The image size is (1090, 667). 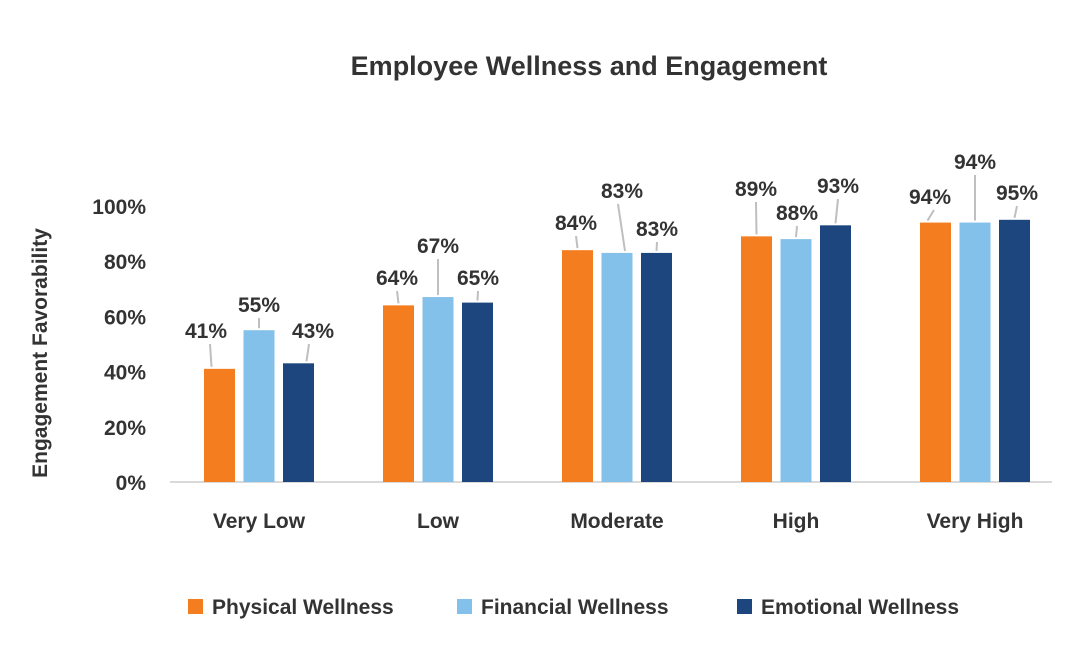 I want to click on data-label: 64%, so click(x=397, y=278).